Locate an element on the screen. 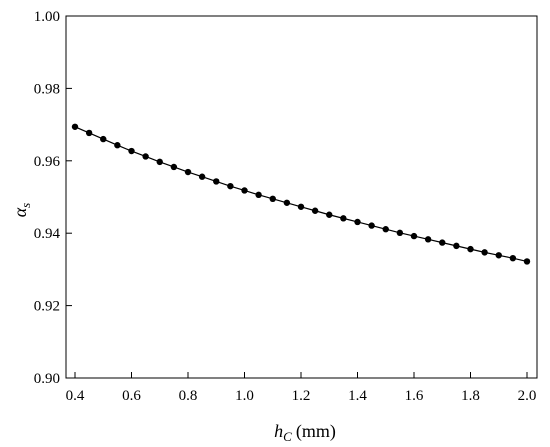 Image resolution: width=550 pixels, height=447 pixels. y-axis-label-main: α is located at coordinates (20, 212).